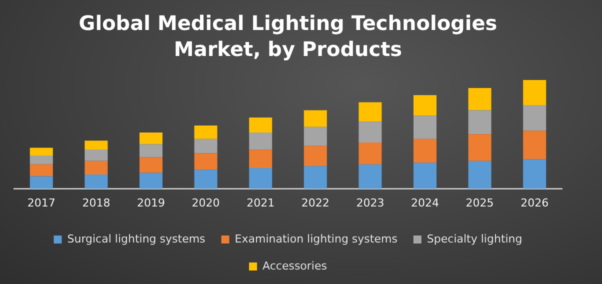  What do you see at coordinates (315, 203) in the screenshot?
I see `x-tick-label: 2022` at bounding box center [315, 203].